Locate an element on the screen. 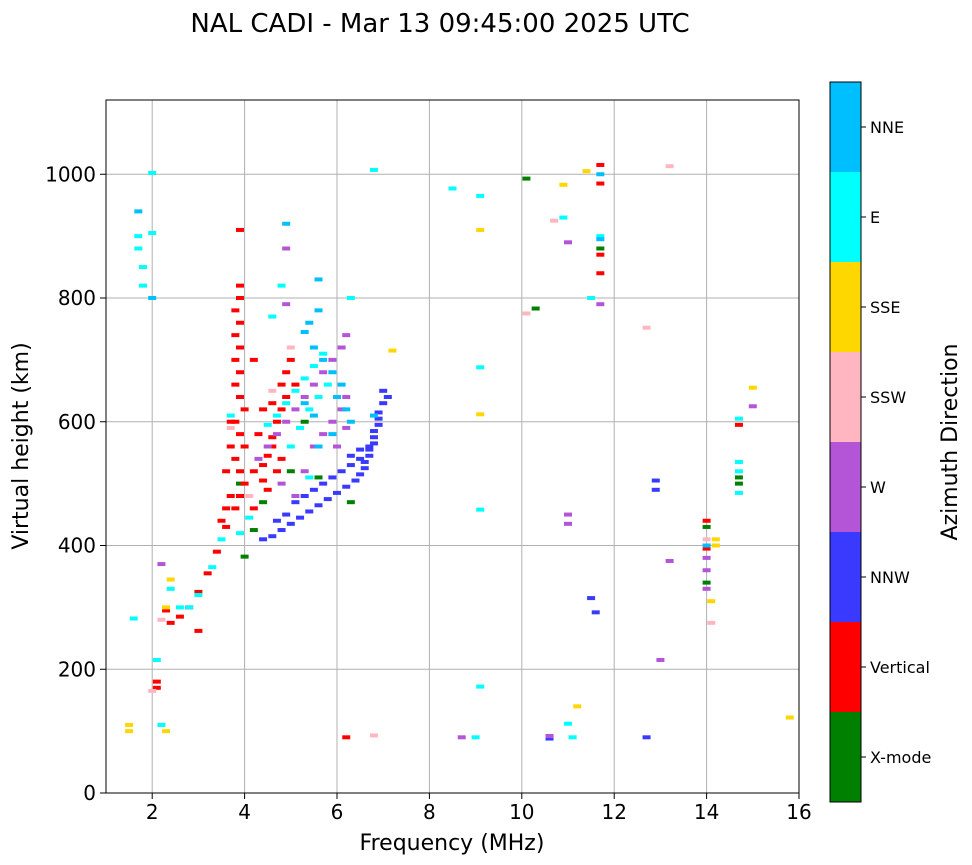  colorbar-label: NNW is located at coordinates (890, 577).